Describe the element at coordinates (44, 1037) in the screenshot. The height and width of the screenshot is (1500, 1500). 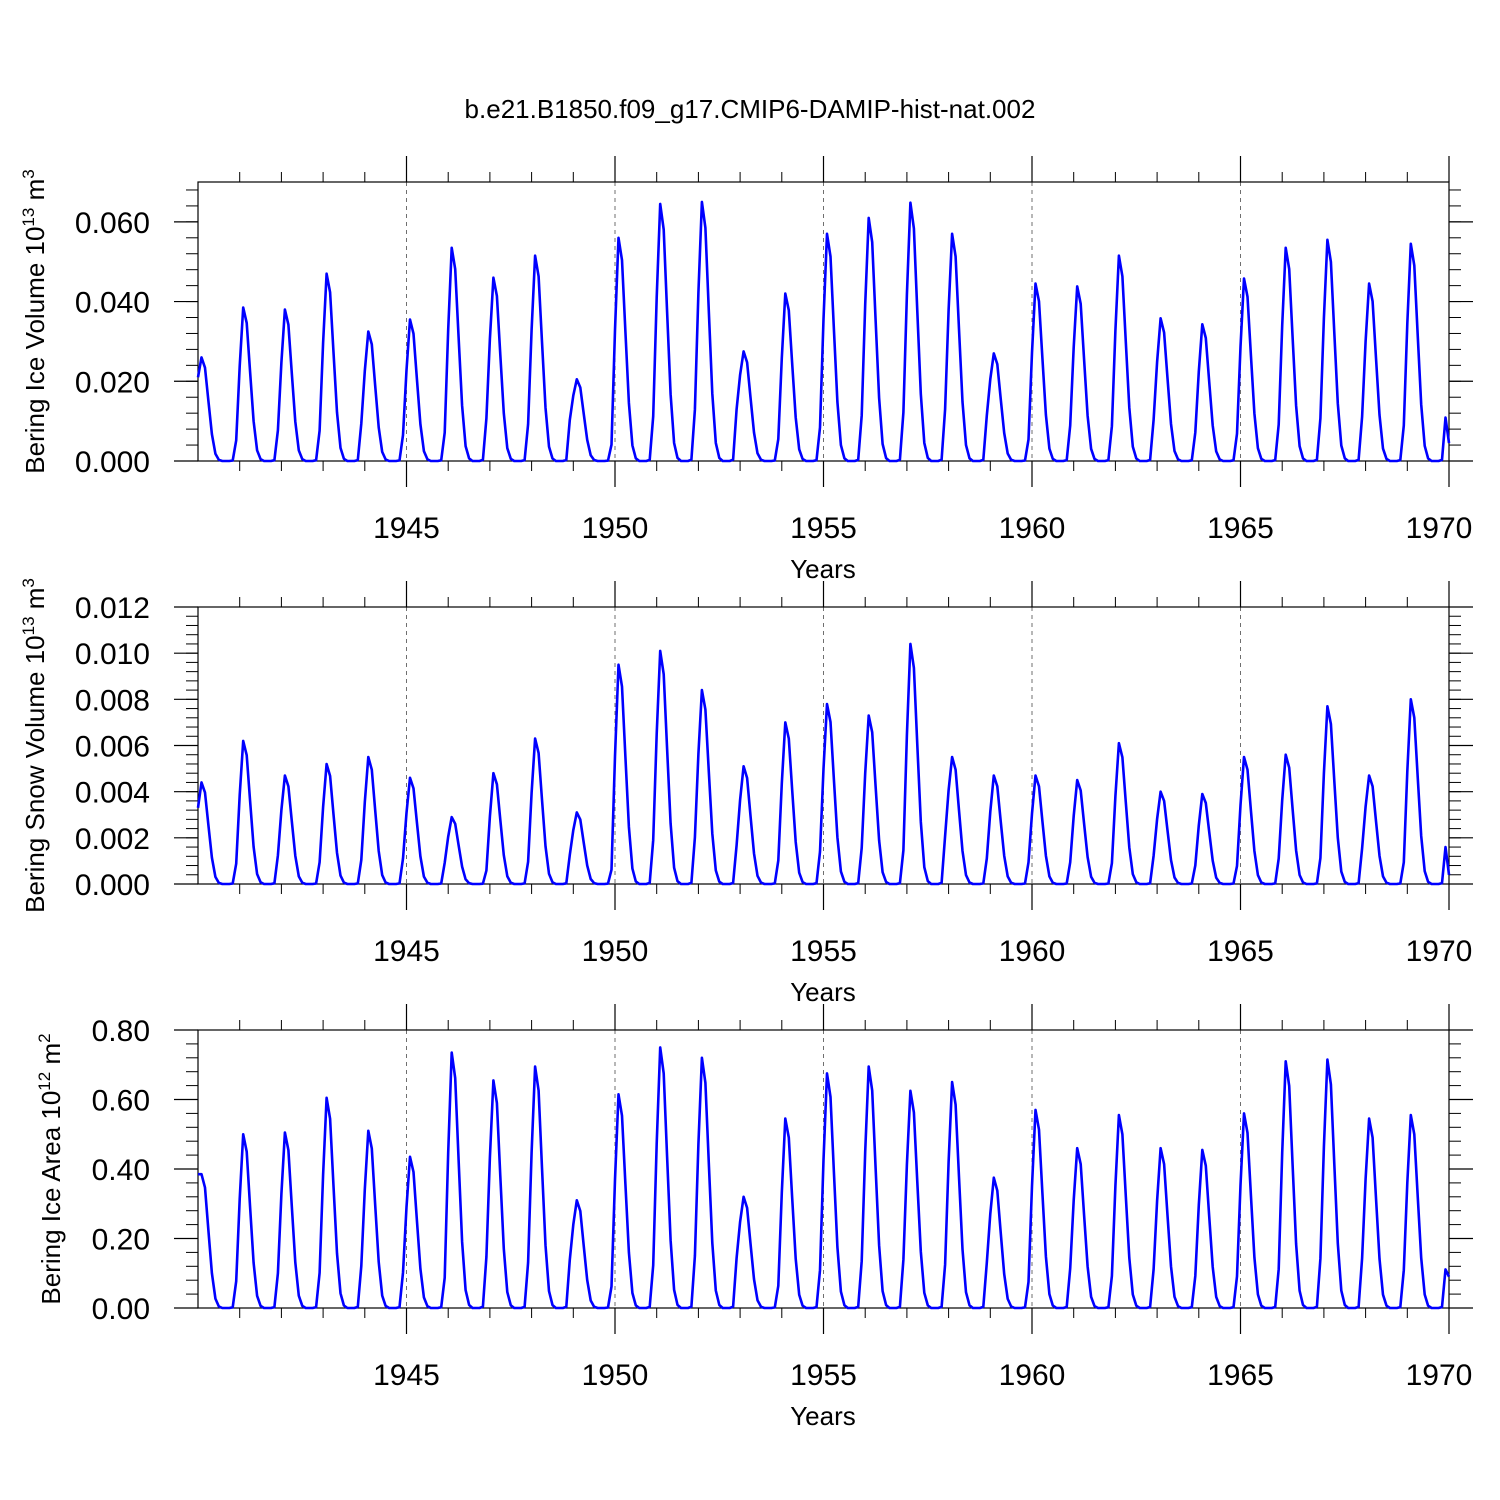
I see `y-axis-label-superscript: 2` at that location.